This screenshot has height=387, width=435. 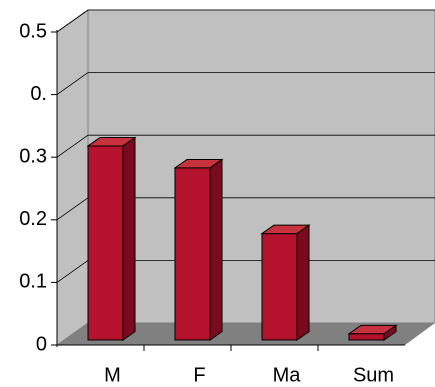 I want to click on y-tick-label: 0., so click(x=38, y=94).